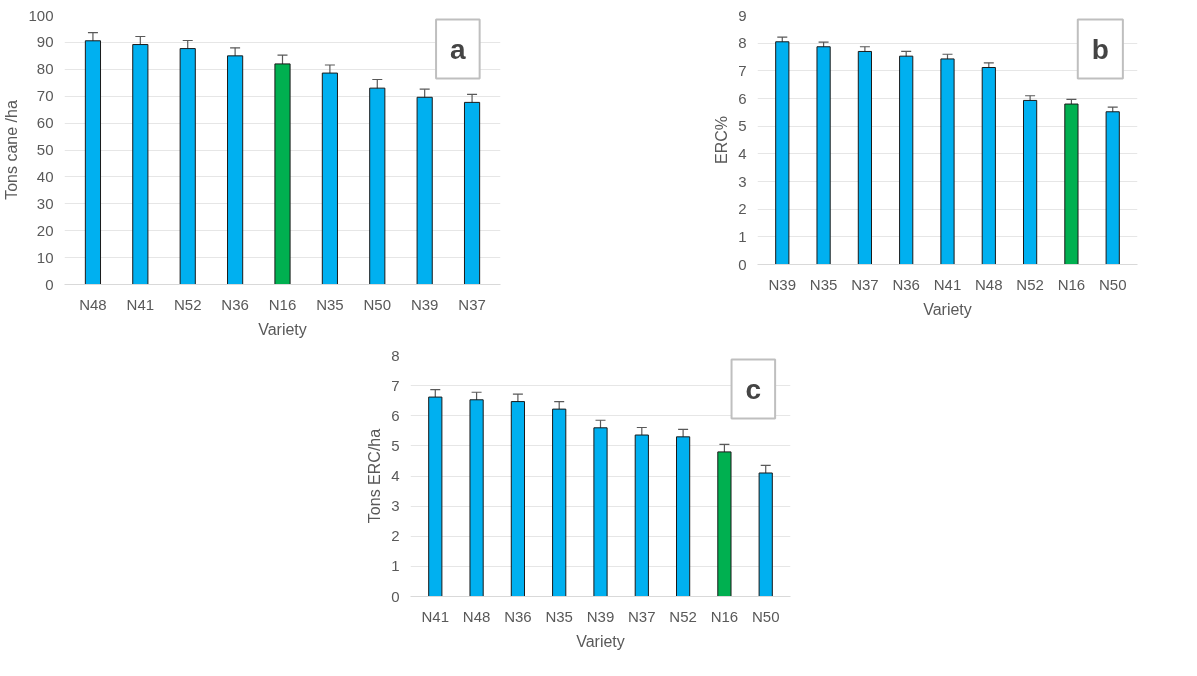 This screenshot has height=676, width=1197. I want to click on y-axis-title: Tons cane /ha, so click(12, 150).